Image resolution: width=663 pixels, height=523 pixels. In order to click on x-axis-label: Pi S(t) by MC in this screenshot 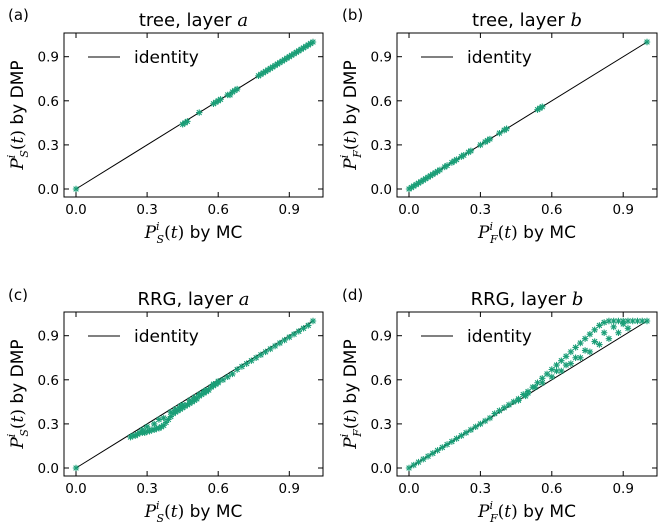, I will do `click(193, 233)`.